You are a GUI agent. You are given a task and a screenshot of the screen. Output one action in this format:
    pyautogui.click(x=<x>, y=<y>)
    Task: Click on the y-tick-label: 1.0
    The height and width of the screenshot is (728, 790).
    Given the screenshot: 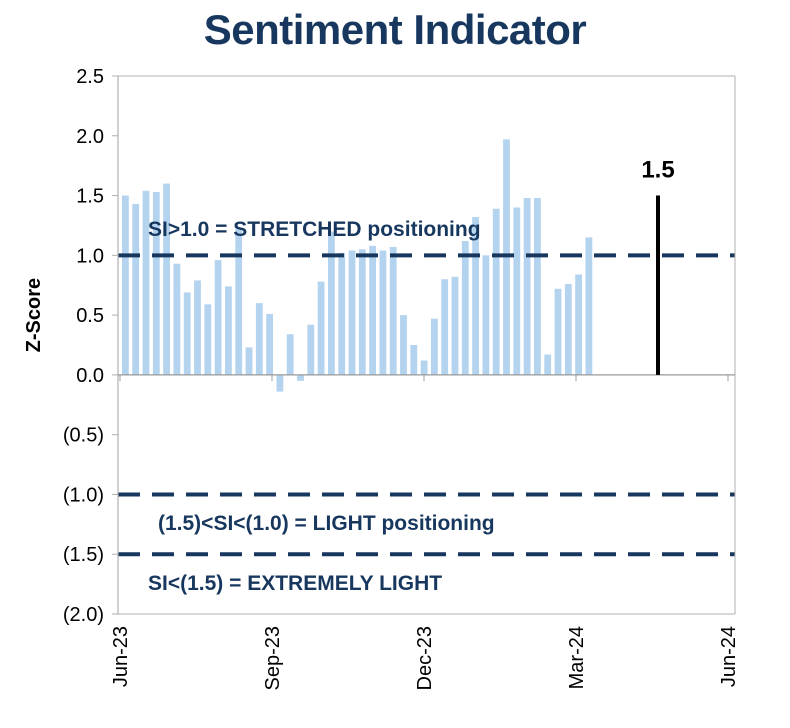 What is the action you would take?
    pyautogui.click(x=90, y=256)
    